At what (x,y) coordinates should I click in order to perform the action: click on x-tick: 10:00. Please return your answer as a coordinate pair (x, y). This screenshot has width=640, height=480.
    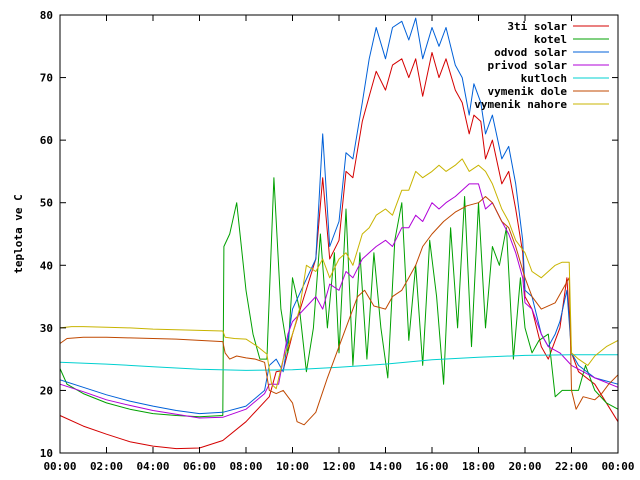
    Looking at the image, I should click on (292, 244).